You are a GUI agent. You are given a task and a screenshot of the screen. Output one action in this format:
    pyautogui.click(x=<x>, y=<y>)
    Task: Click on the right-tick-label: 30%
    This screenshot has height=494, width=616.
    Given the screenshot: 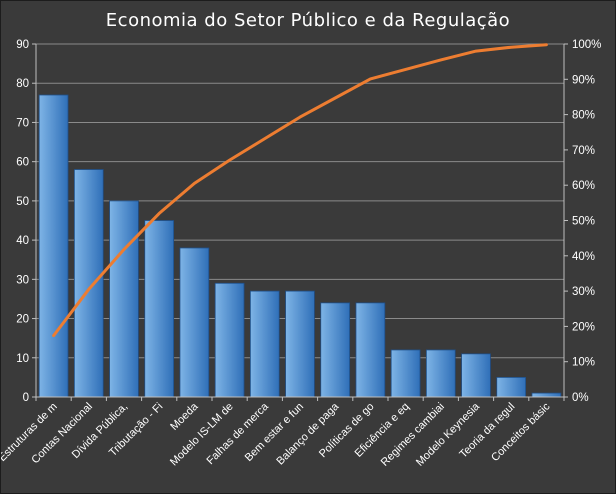 What is the action you would take?
    pyautogui.click(x=583, y=292)
    